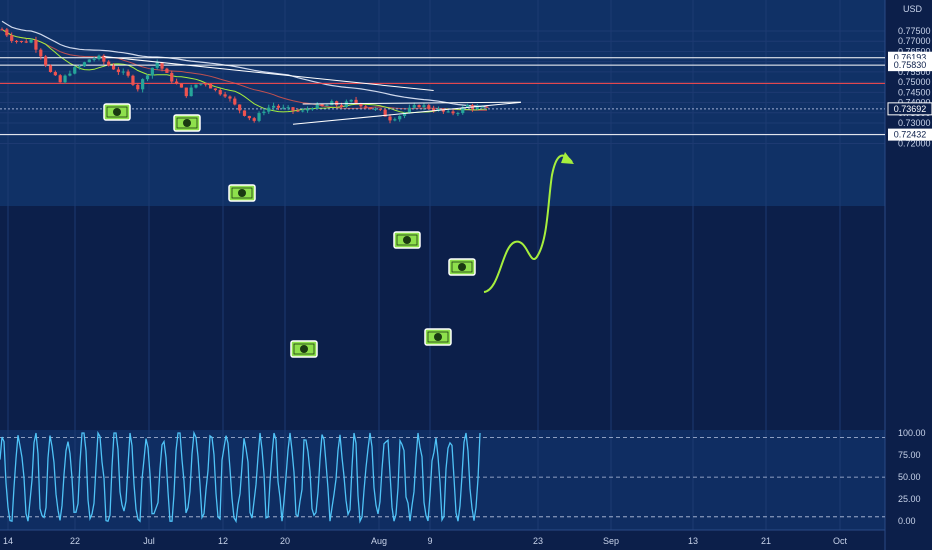 The height and width of the screenshot is (550, 932). Describe the element at coordinates (910, 135) in the screenshot. I see `level-label: 0.72432` at that location.